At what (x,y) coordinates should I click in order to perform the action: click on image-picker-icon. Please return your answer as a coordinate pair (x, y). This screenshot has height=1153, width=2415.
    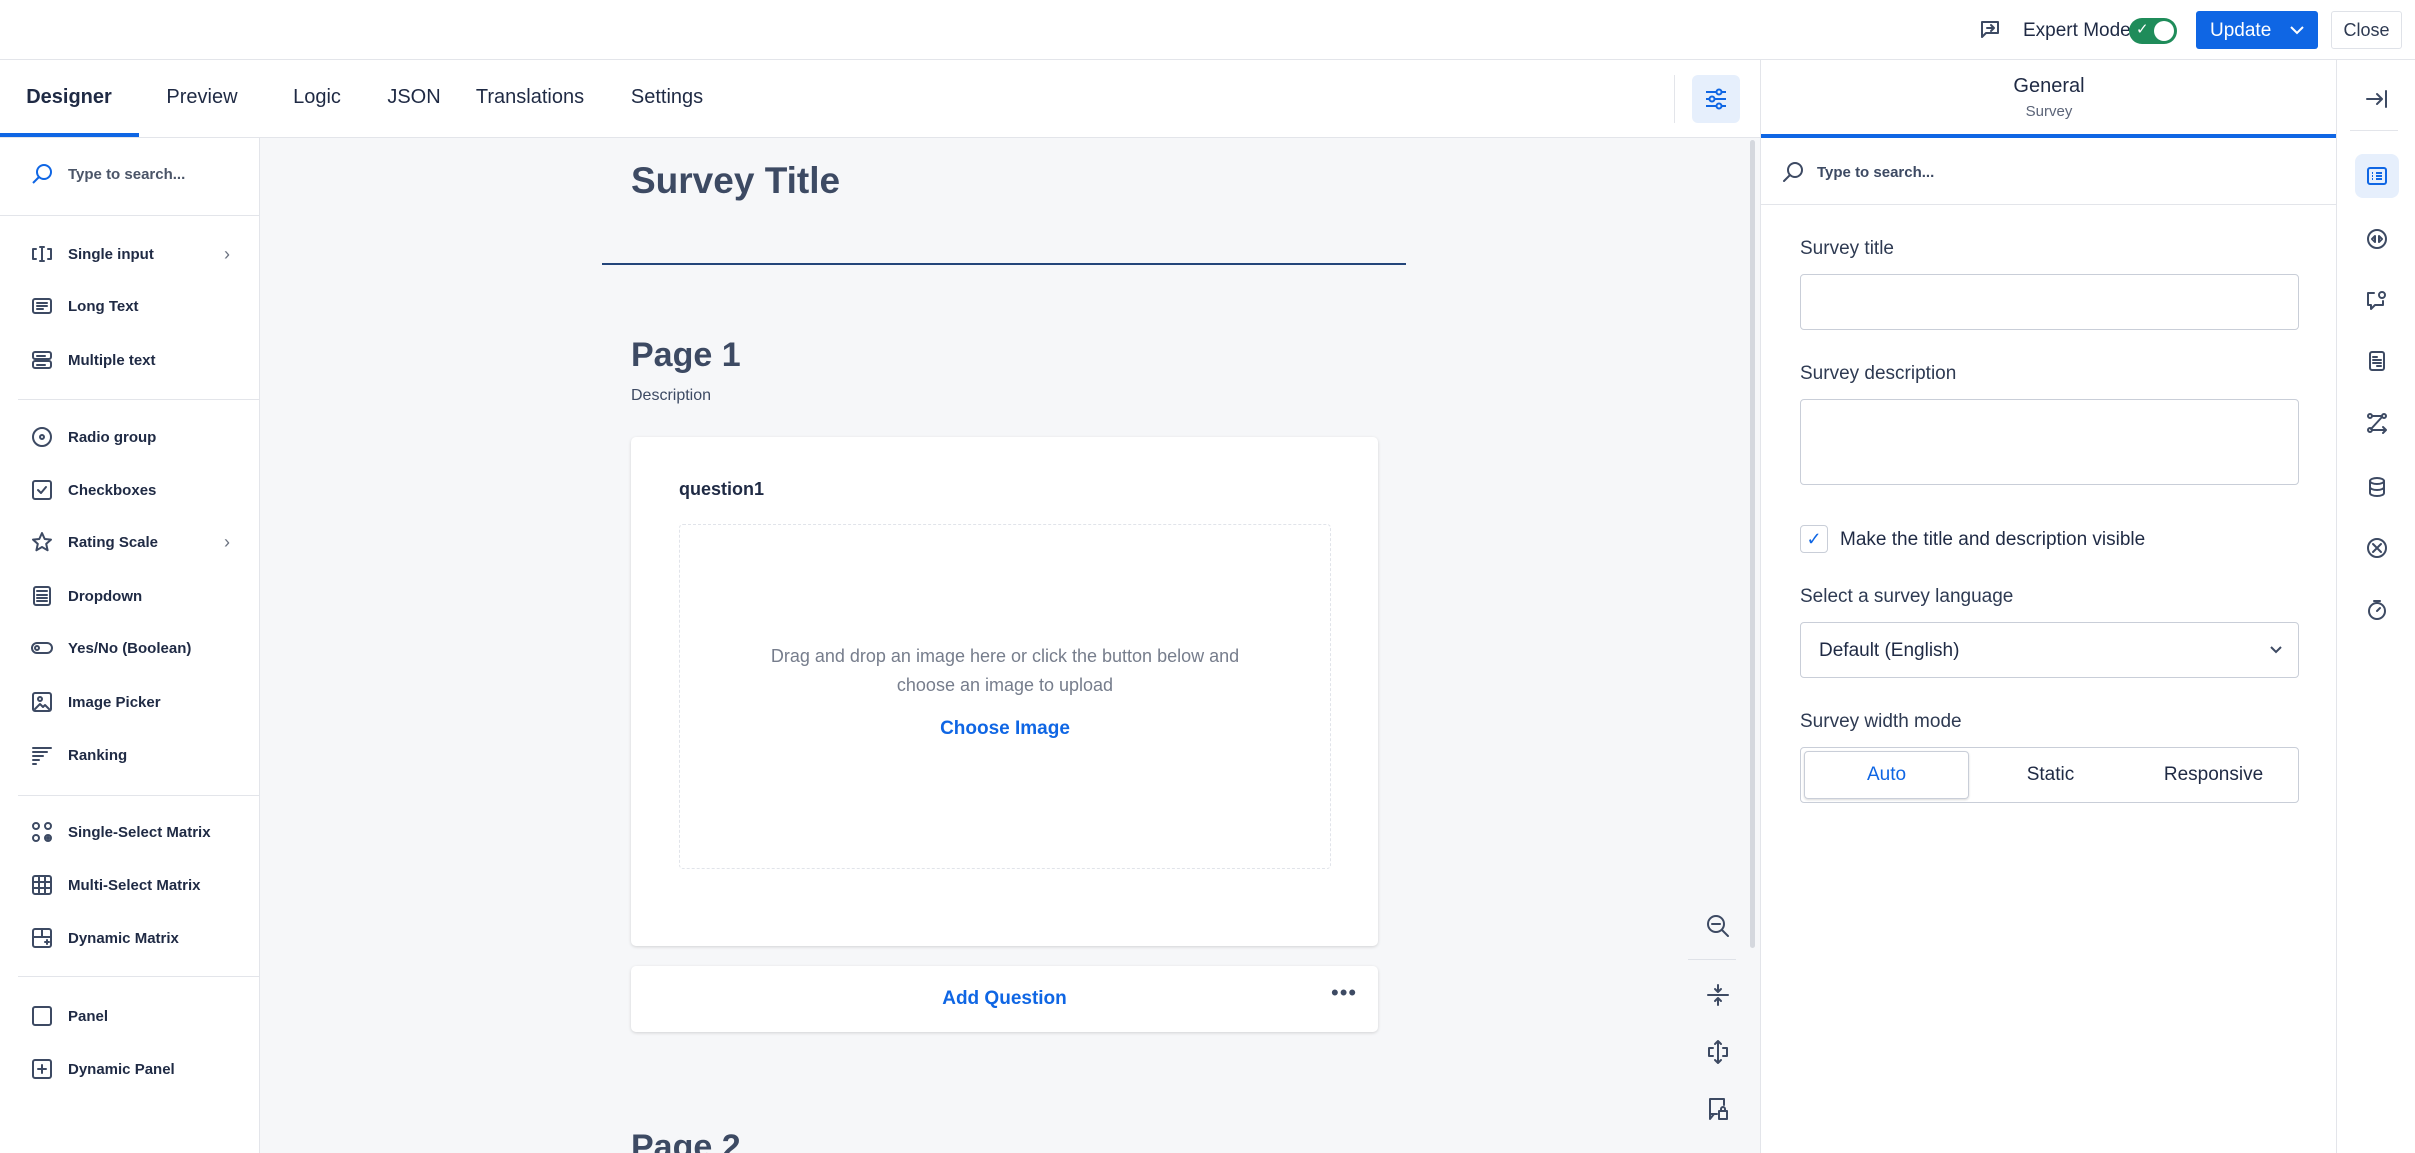
    Looking at the image, I should click on (42, 702).